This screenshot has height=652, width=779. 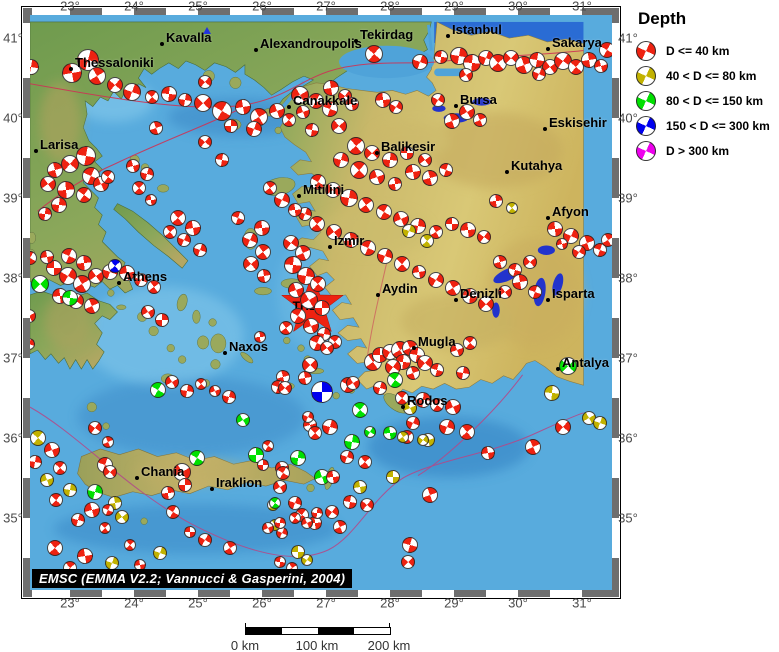 What do you see at coordinates (311, 43) in the screenshot?
I see `city-label: Alexandroupolis` at bounding box center [311, 43].